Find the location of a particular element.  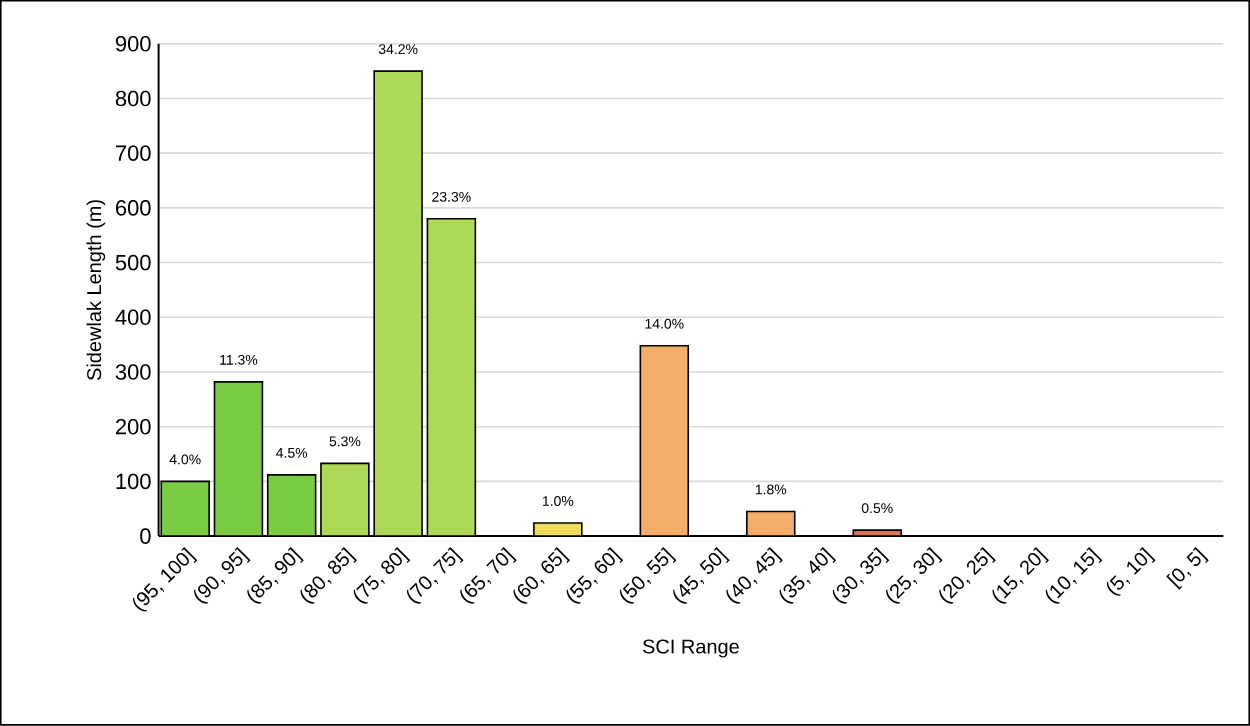

annotation: 14.0% is located at coordinates (664, 323).